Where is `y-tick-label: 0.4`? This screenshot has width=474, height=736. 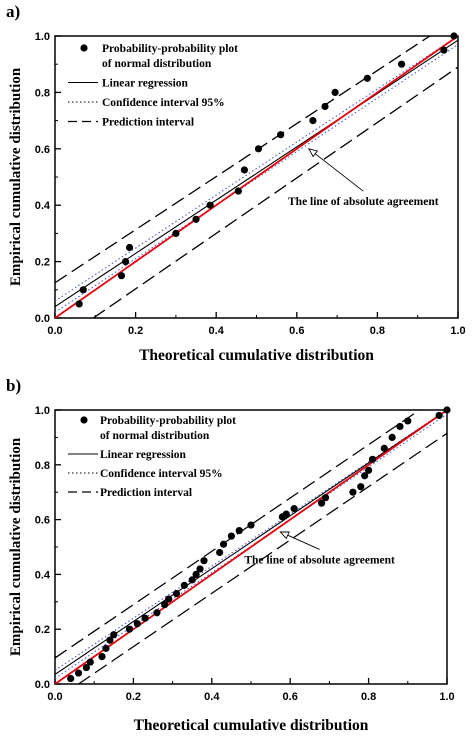
y-tick-label: 0.4 is located at coordinates (43, 575).